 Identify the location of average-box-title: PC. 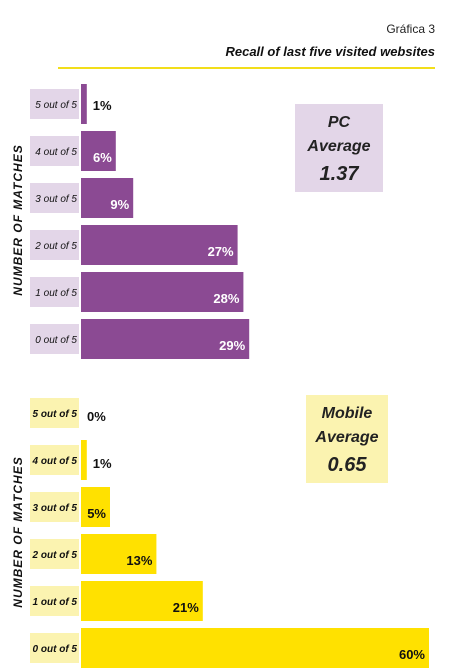
(339, 122).